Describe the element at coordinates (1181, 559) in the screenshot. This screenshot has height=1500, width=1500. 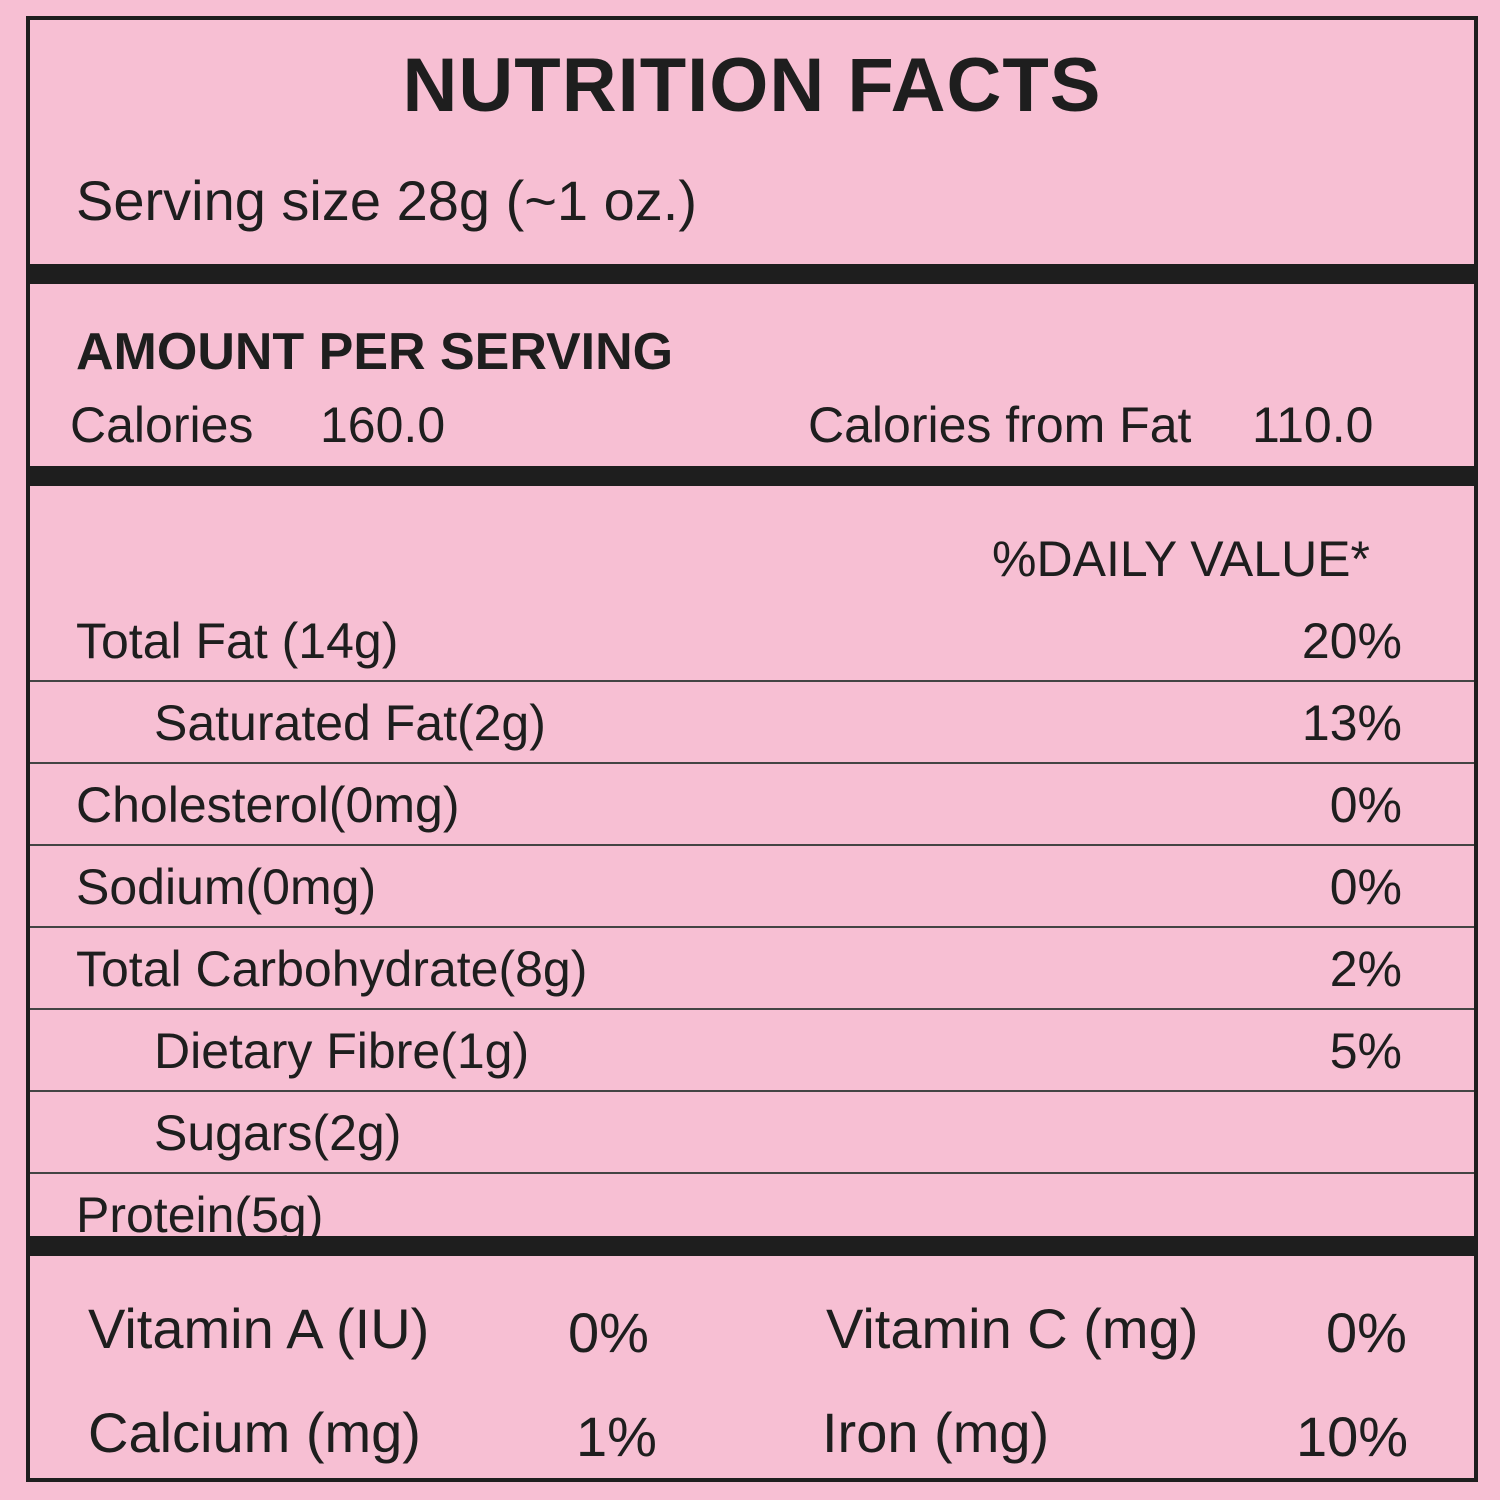
I see `daily-value-header: %DAILY VALUE*` at that location.